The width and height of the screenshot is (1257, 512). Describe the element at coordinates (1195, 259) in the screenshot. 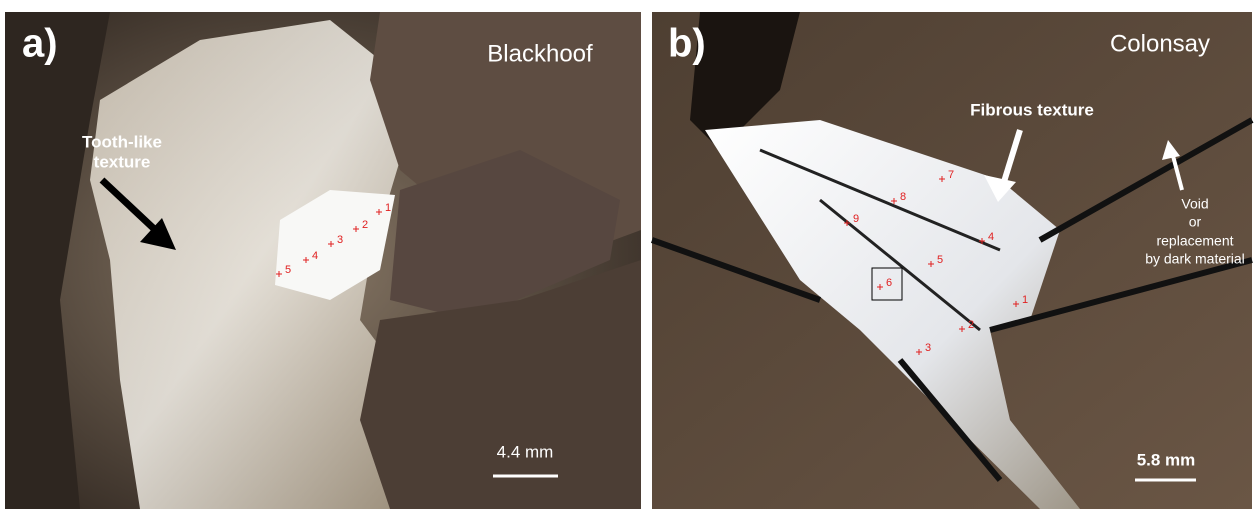

I see `side-note: by dark material` at that location.